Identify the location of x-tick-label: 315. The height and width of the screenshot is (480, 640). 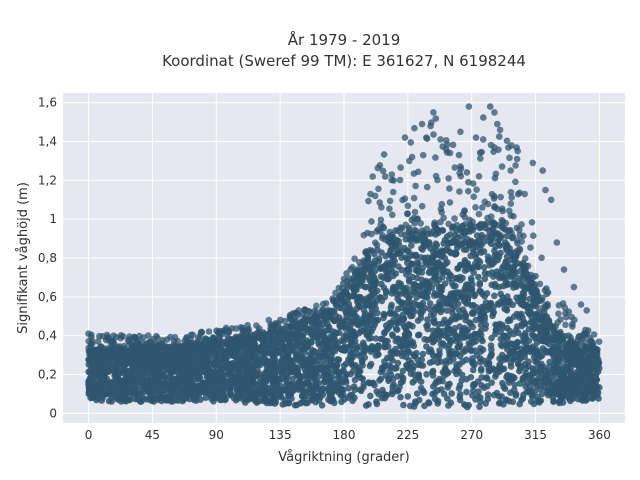
(535, 435).